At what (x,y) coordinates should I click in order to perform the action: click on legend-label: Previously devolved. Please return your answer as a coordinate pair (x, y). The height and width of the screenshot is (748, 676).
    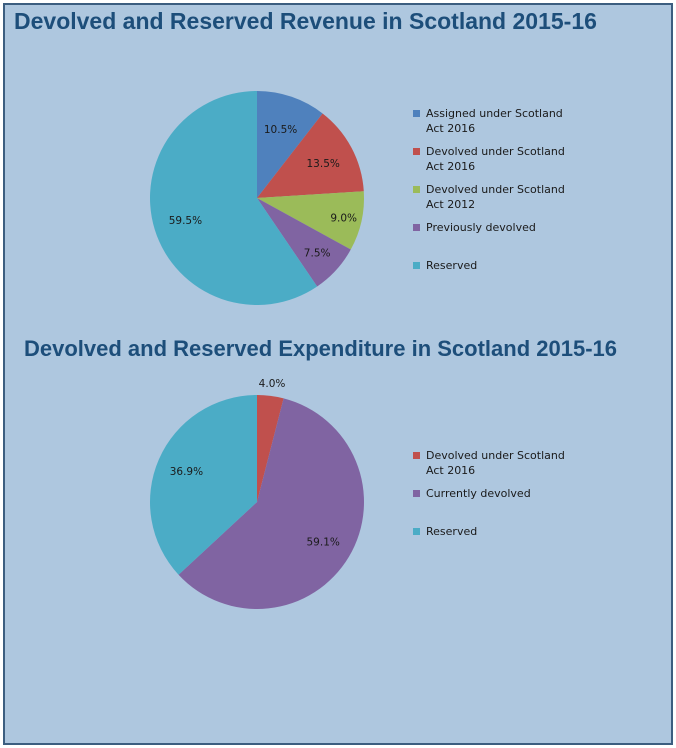
    Looking at the image, I should click on (481, 227).